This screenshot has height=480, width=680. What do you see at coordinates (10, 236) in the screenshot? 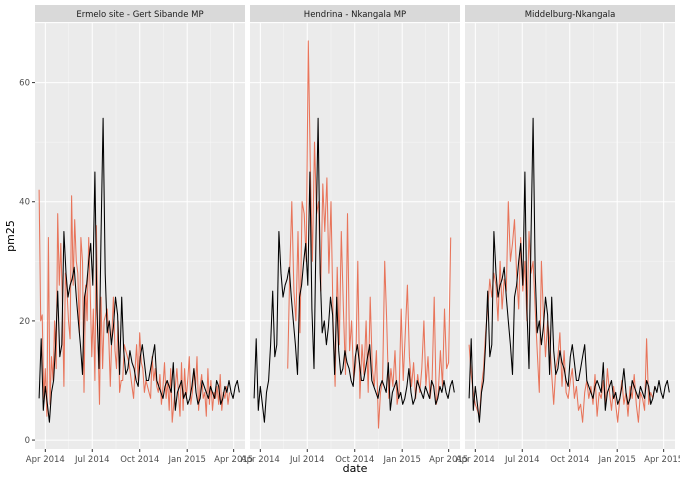
I see `y-axis-title: pm25` at bounding box center [10, 236].